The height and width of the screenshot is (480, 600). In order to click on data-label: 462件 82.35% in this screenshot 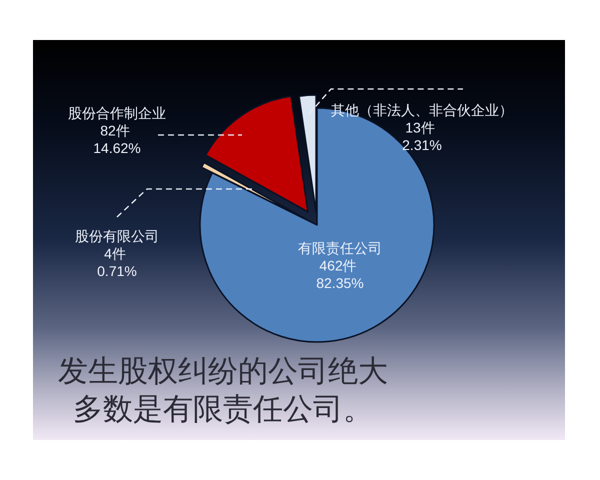, I will do `click(340, 274)`.